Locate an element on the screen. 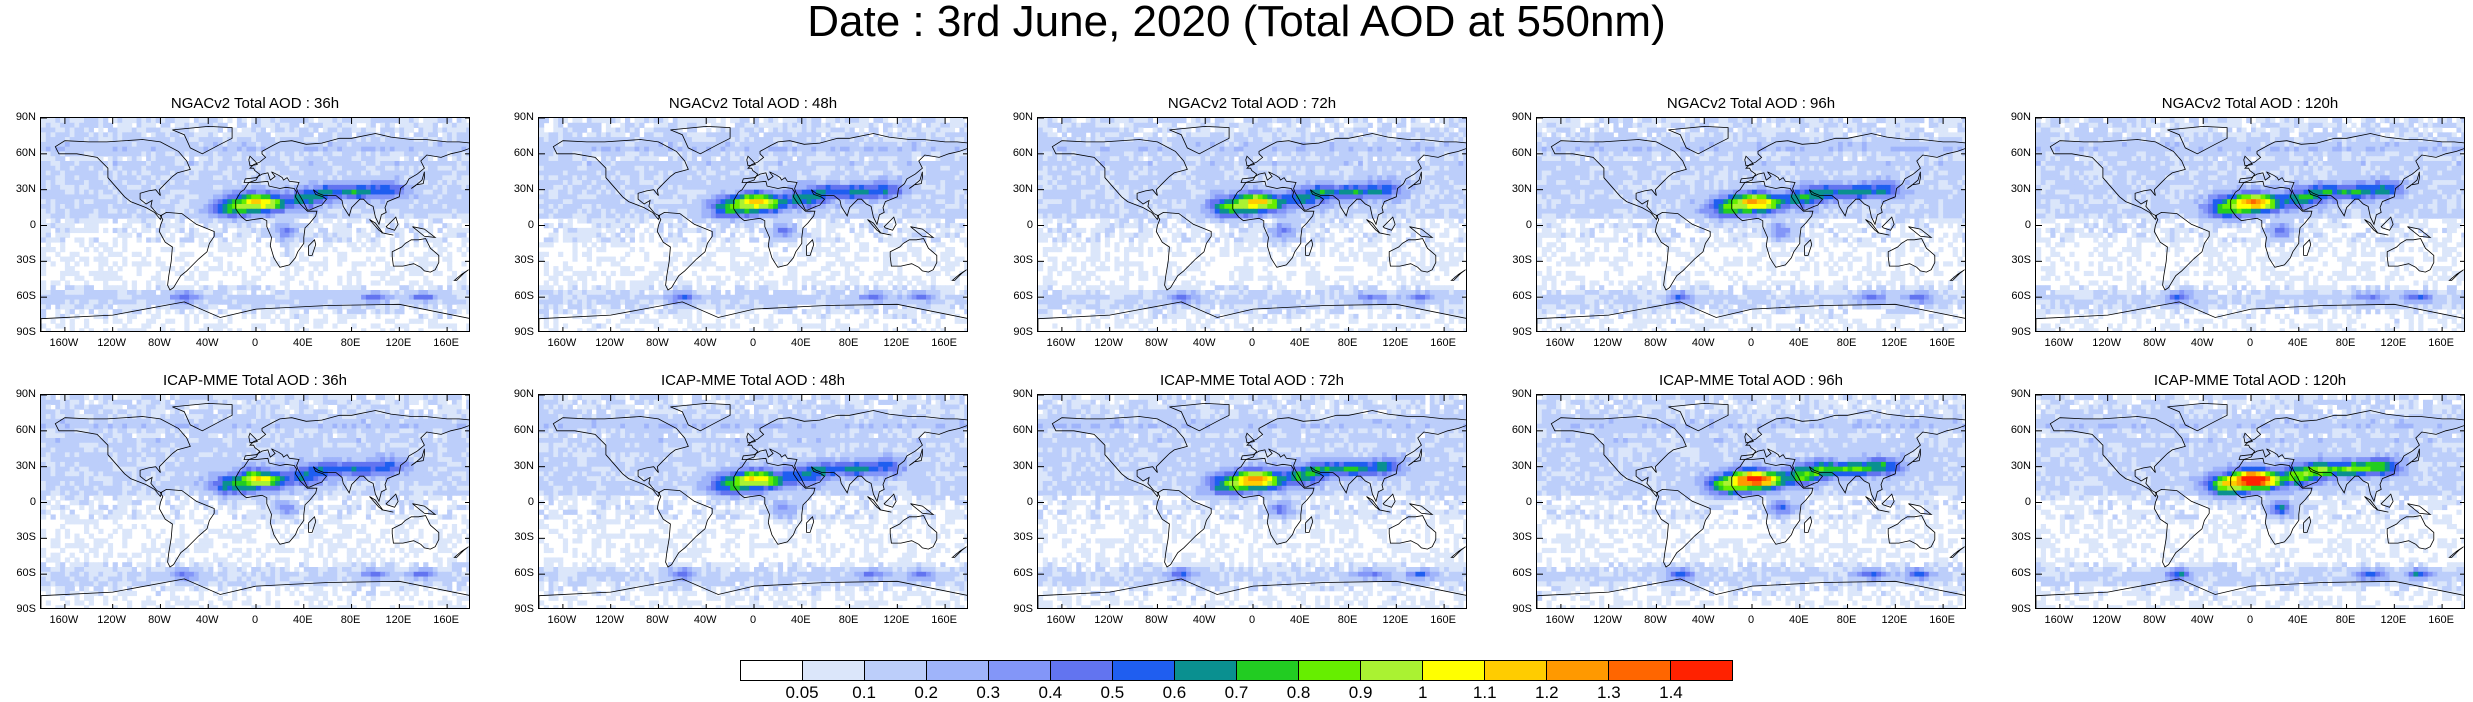 This screenshot has height=702, width=2473. colorbar-label: 0.8 is located at coordinates (1299, 692).